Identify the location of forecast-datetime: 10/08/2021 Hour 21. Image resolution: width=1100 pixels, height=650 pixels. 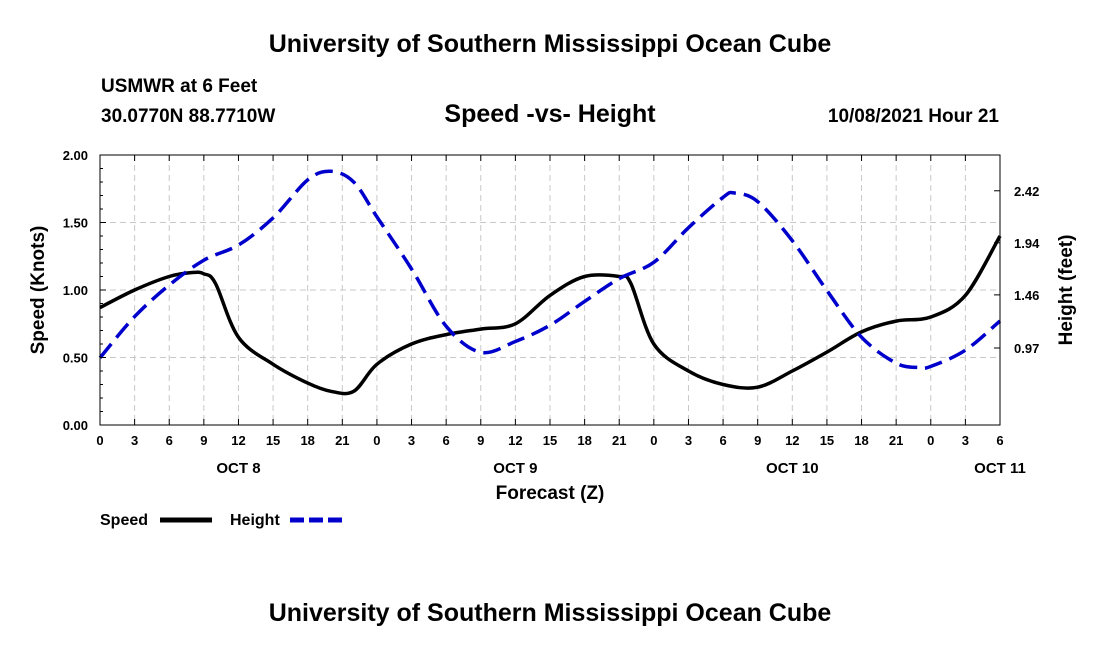
(913, 116).